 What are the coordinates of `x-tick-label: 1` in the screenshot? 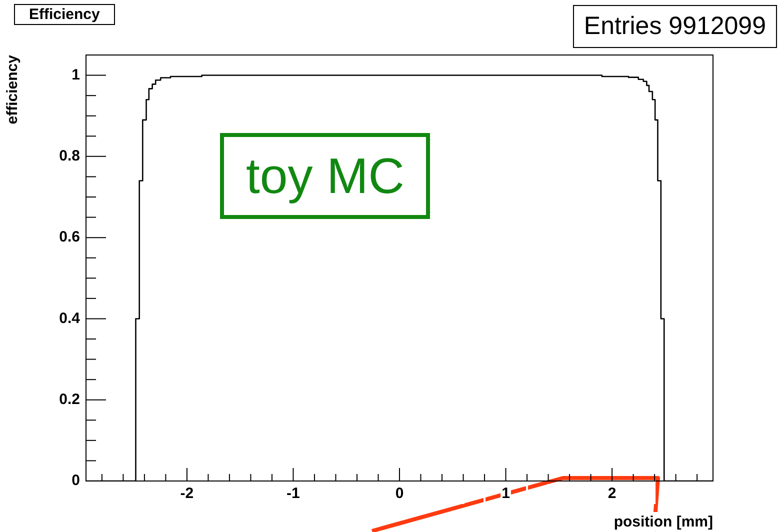 It's located at (506, 493).